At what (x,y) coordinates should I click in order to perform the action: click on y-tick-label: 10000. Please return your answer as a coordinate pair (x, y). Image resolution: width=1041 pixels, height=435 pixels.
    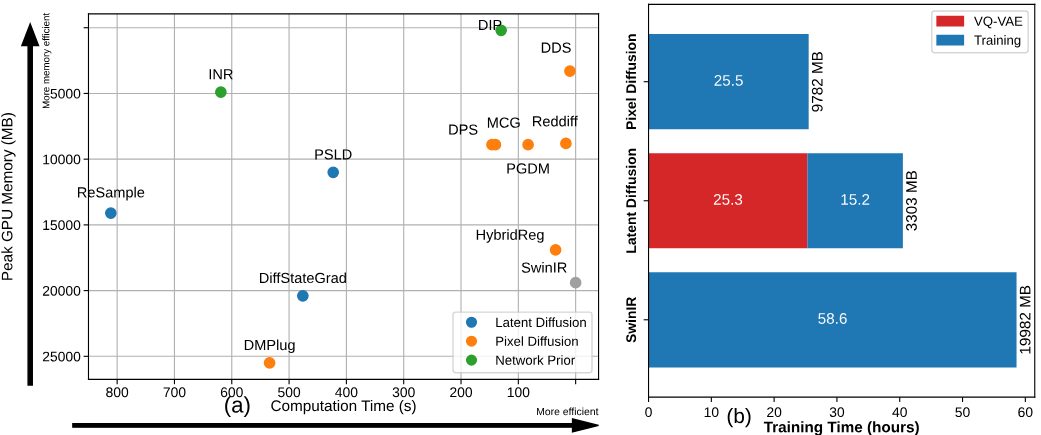
    Looking at the image, I should click on (62, 159).